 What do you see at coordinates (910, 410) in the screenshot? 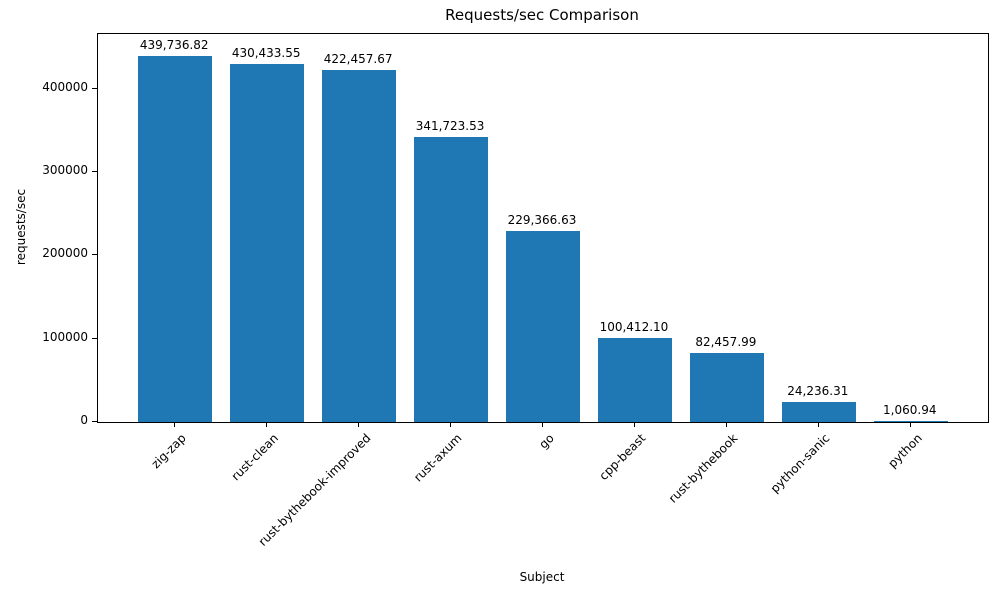
I see `bar-value-label: 1,060.94` at bounding box center [910, 410].